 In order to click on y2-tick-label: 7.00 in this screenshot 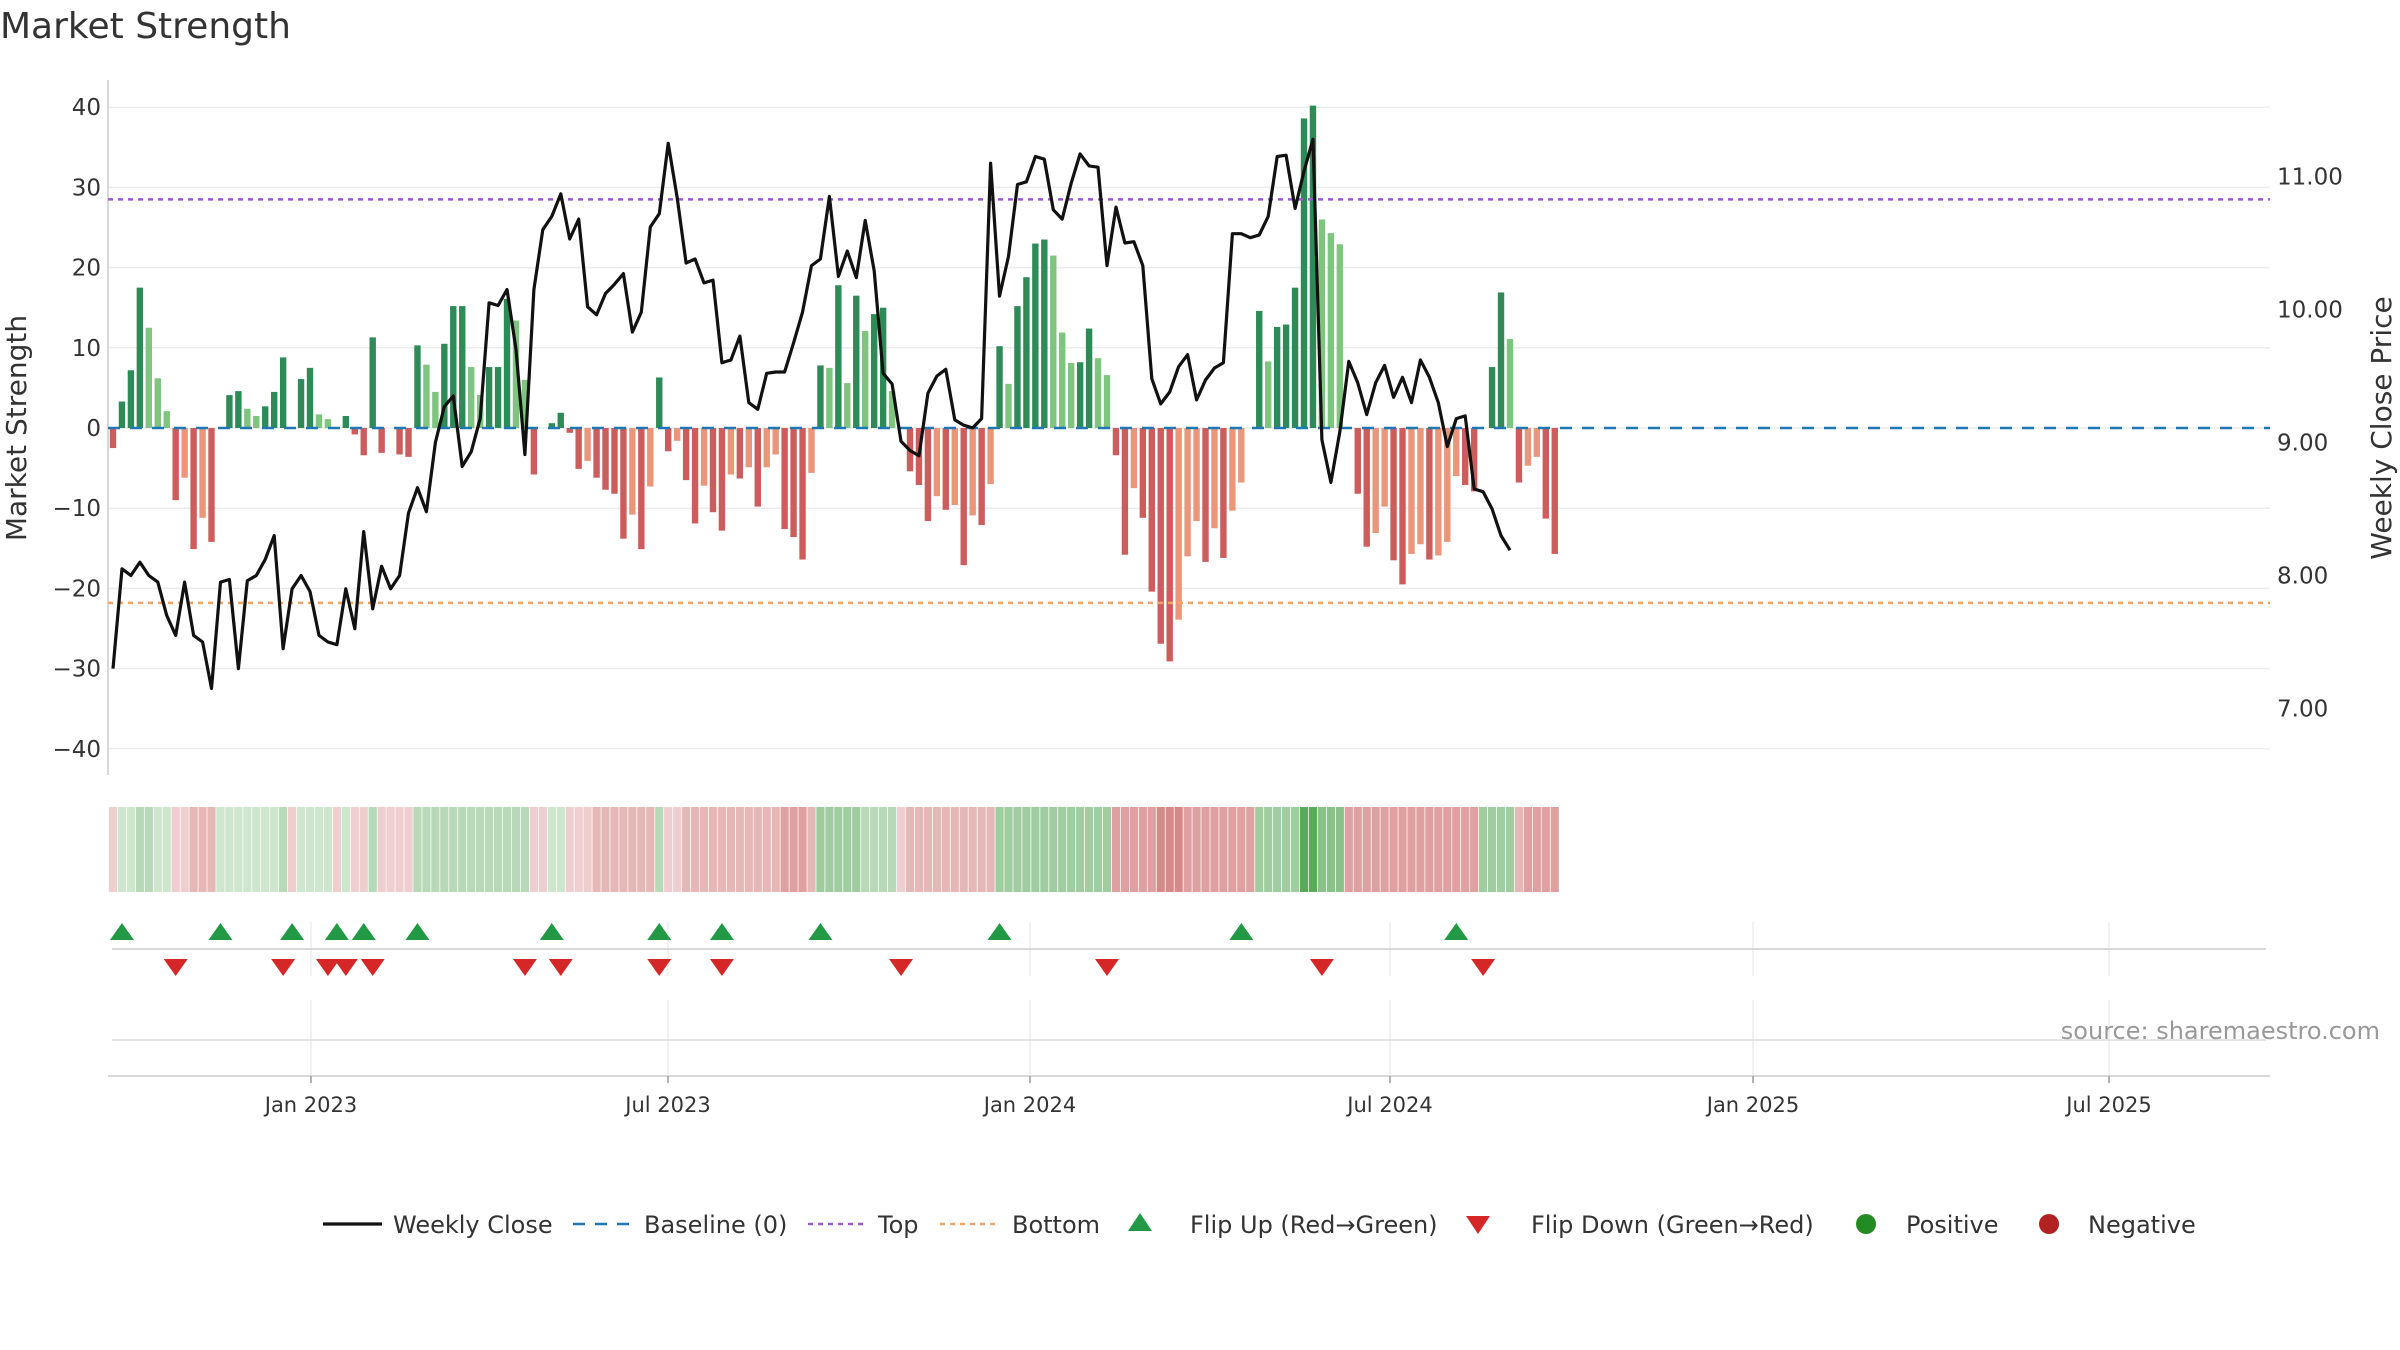, I will do `click(2302, 710)`.